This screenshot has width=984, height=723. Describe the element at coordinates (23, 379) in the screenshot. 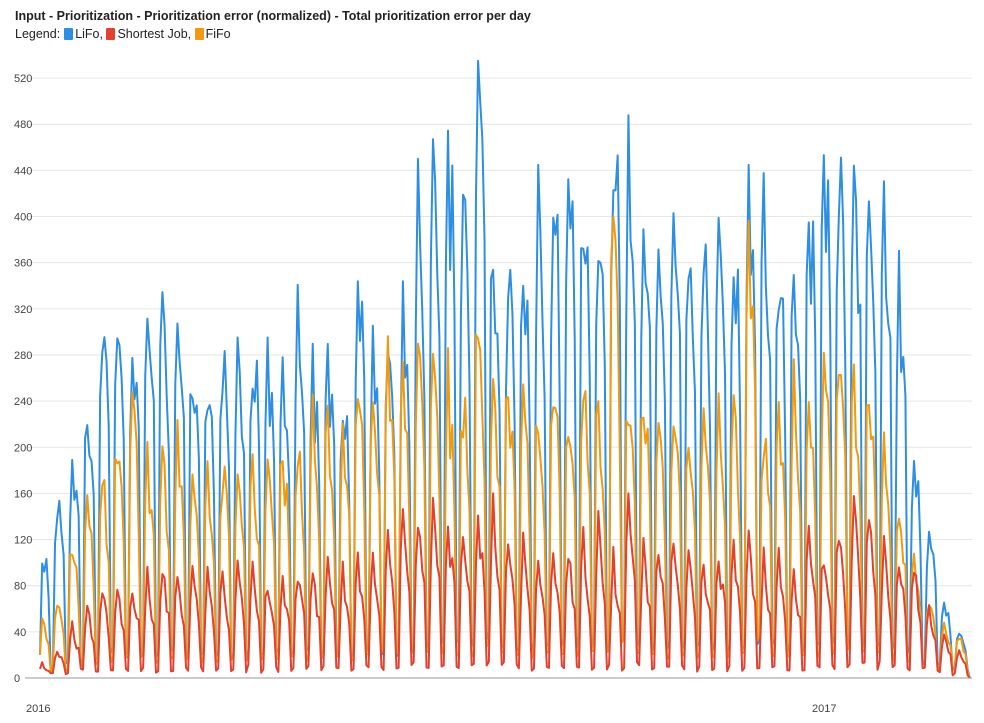

I see `y-axis-tick-labels: 0 40 80 120 160 200 240 280 320 360 400 440 480 520` at that location.